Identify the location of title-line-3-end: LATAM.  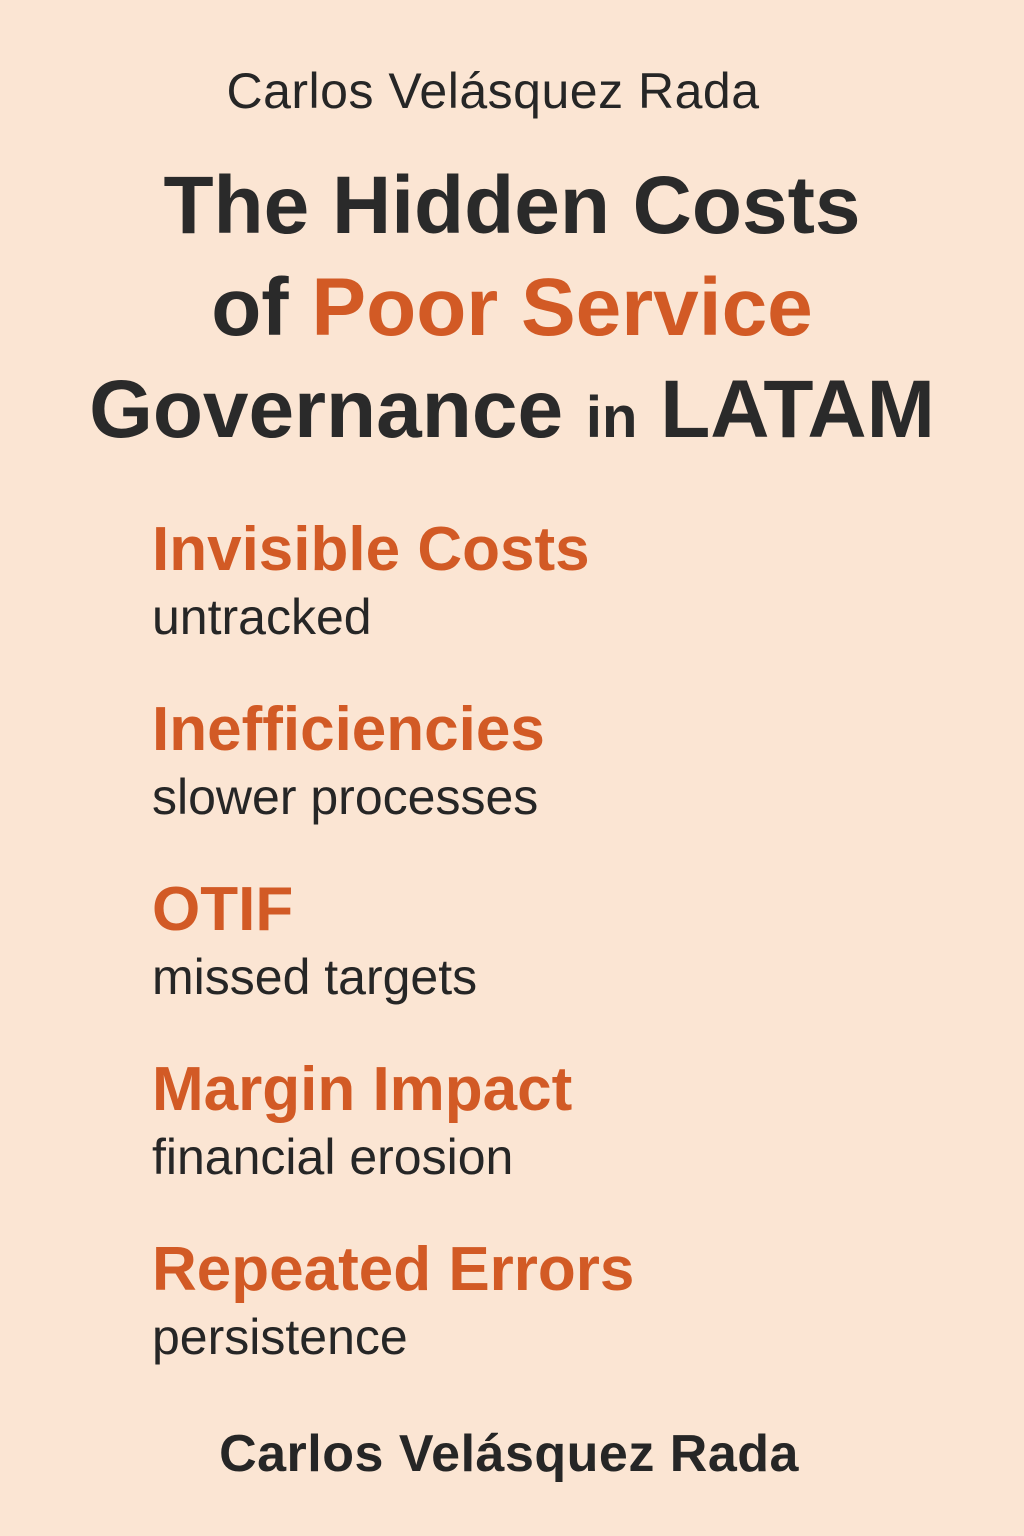
(797, 409).